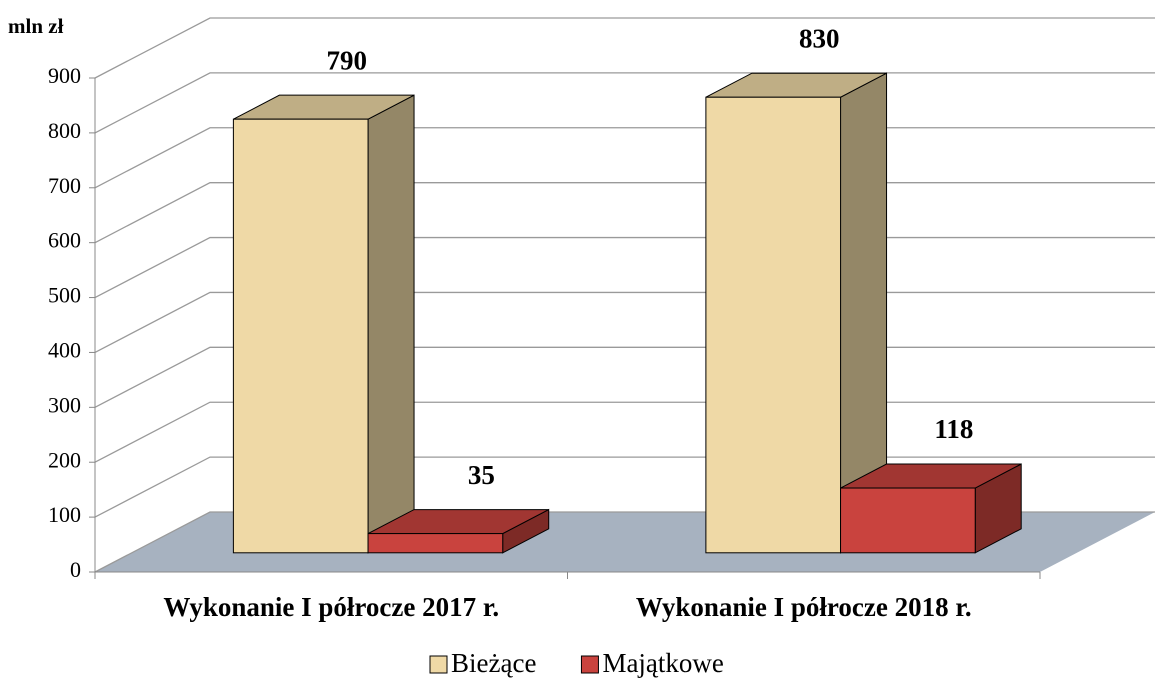 The height and width of the screenshot is (688, 1164). Describe the element at coordinates (64, 295) in the screenshot. I see `y-tick-label: 500` at that location.